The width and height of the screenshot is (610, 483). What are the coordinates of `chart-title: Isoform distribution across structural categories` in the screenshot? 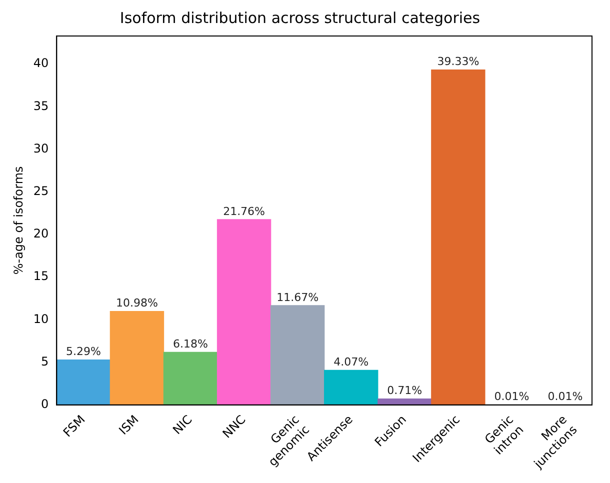 It's located at (300, 17).